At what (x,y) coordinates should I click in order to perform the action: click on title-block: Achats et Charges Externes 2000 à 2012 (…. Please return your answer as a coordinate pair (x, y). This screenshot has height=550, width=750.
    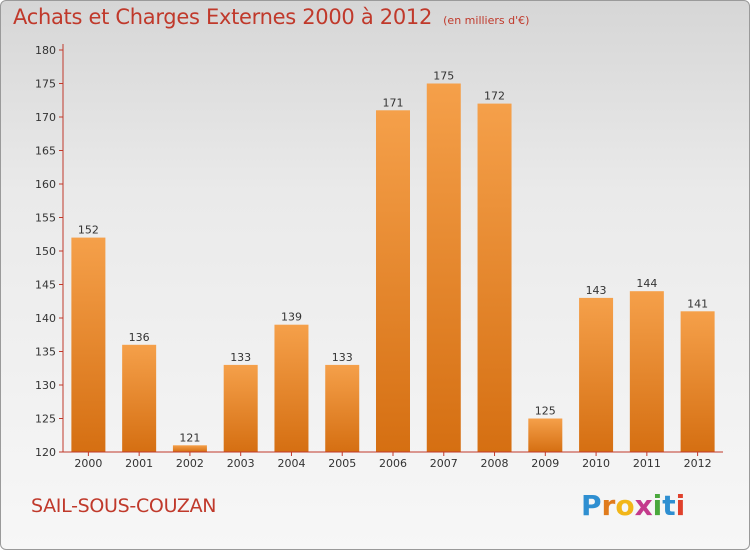
    Looking at the image, I should click on (271, 17).